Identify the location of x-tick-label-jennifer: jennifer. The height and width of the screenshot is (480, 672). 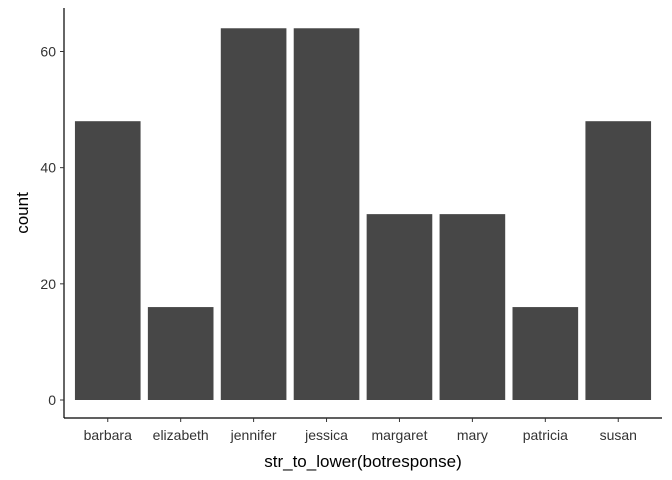
(253, 435).